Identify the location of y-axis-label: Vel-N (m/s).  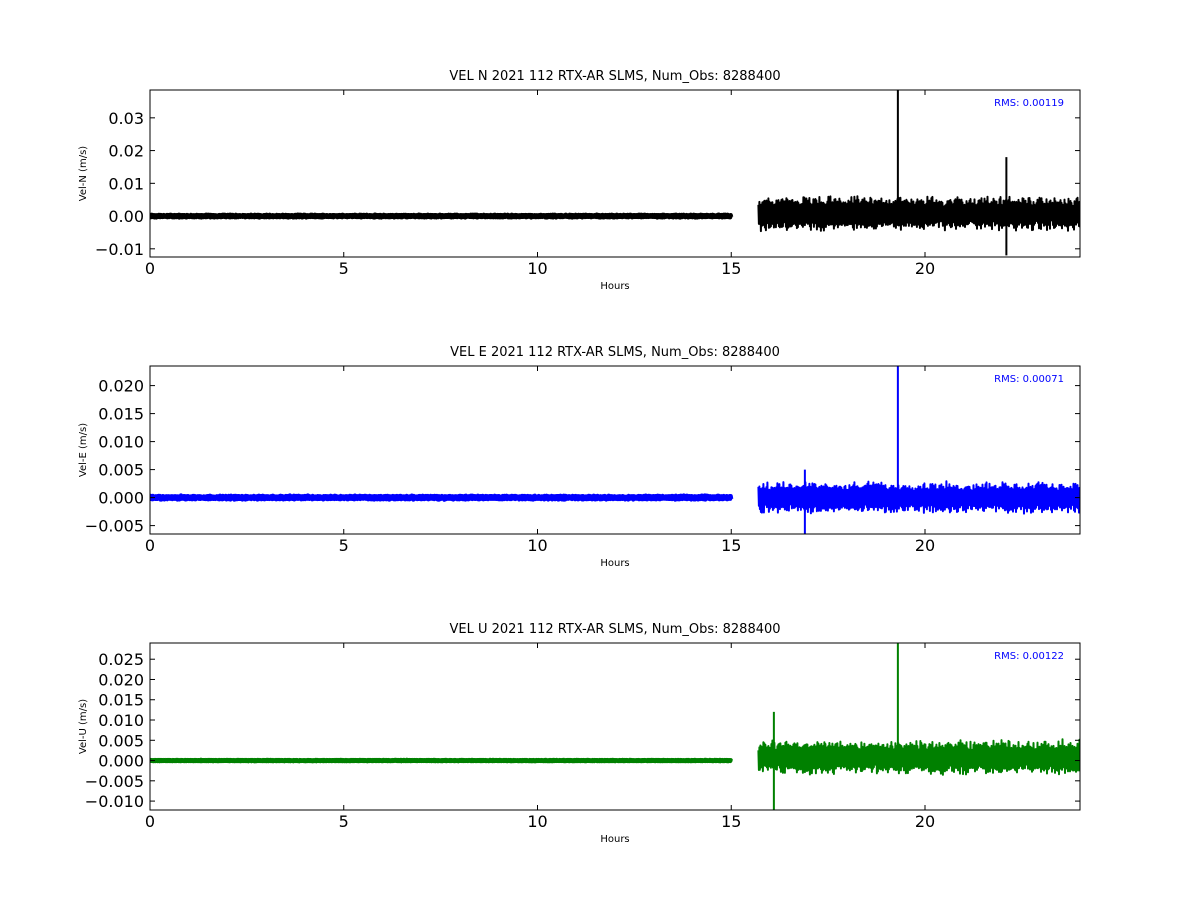
(83, 173).